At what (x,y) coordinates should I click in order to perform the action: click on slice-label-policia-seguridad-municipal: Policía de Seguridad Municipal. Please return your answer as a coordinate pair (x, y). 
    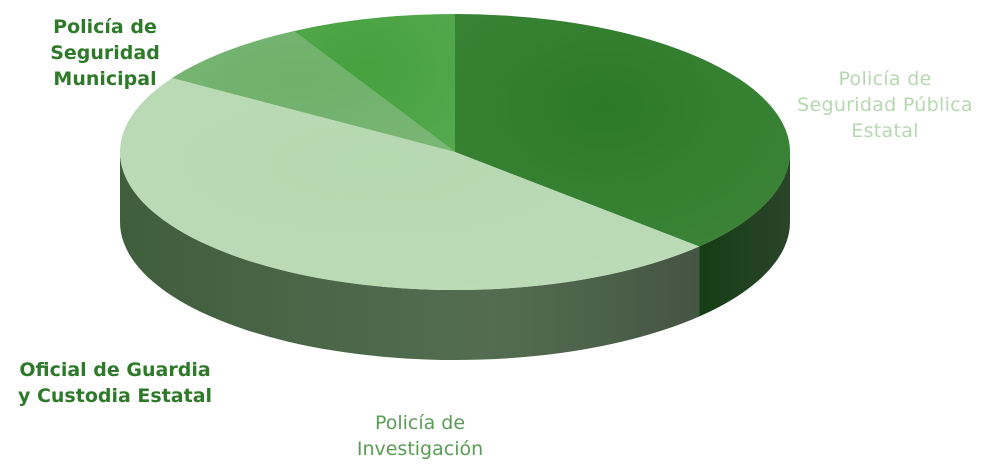
    Looking at the image, I should click on (105, 53).